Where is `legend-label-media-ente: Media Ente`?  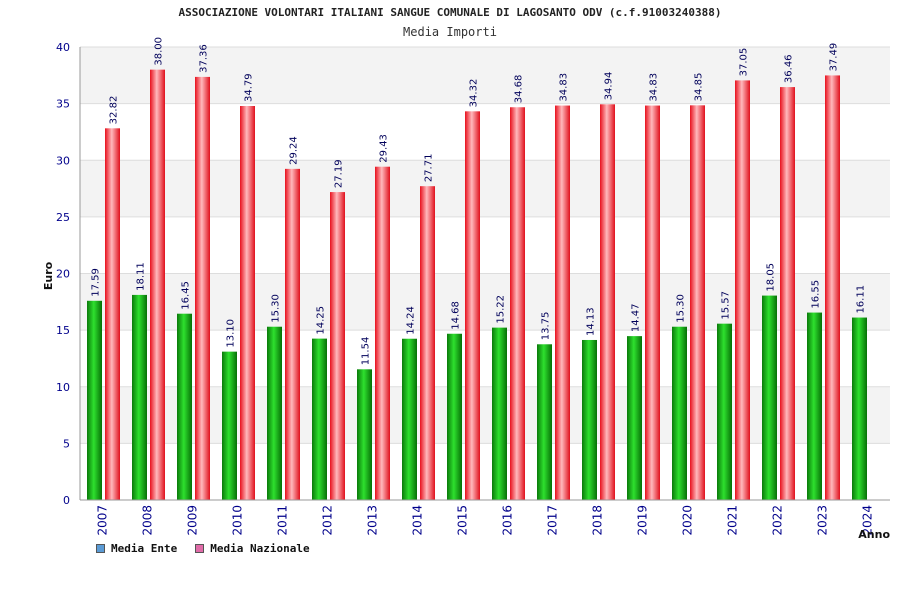 legend-label-media-ente: Media Ente is located at coordinates (144, 548).